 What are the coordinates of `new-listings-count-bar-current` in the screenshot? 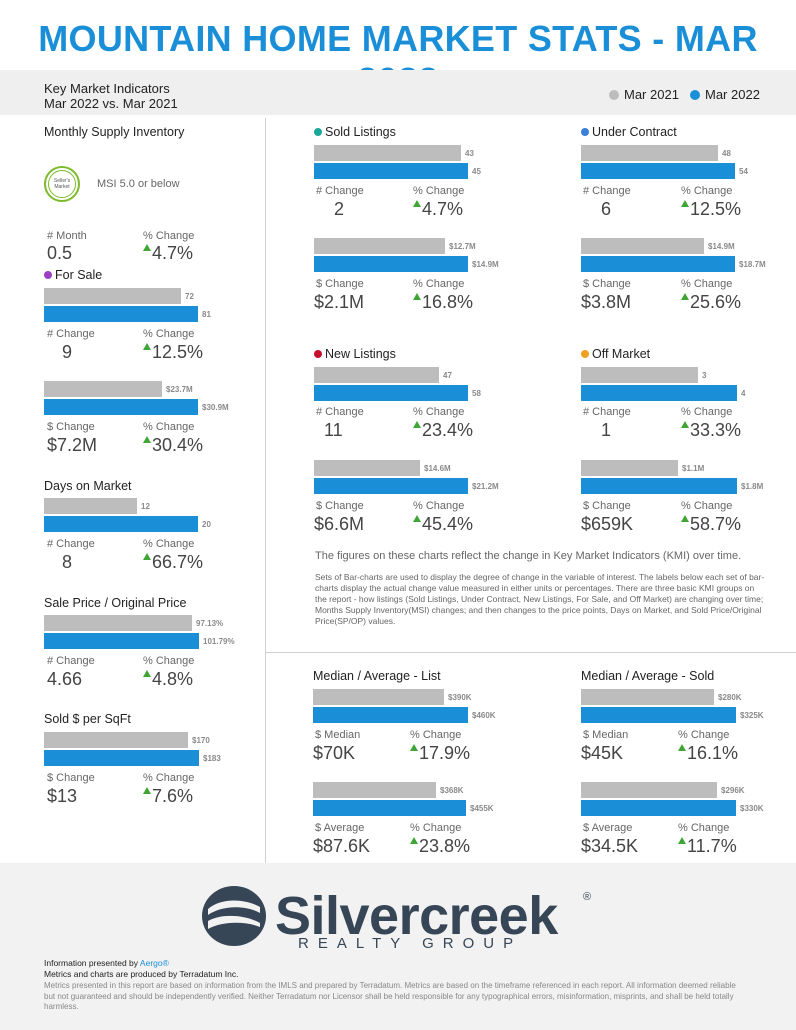 It's located at (391, 393).